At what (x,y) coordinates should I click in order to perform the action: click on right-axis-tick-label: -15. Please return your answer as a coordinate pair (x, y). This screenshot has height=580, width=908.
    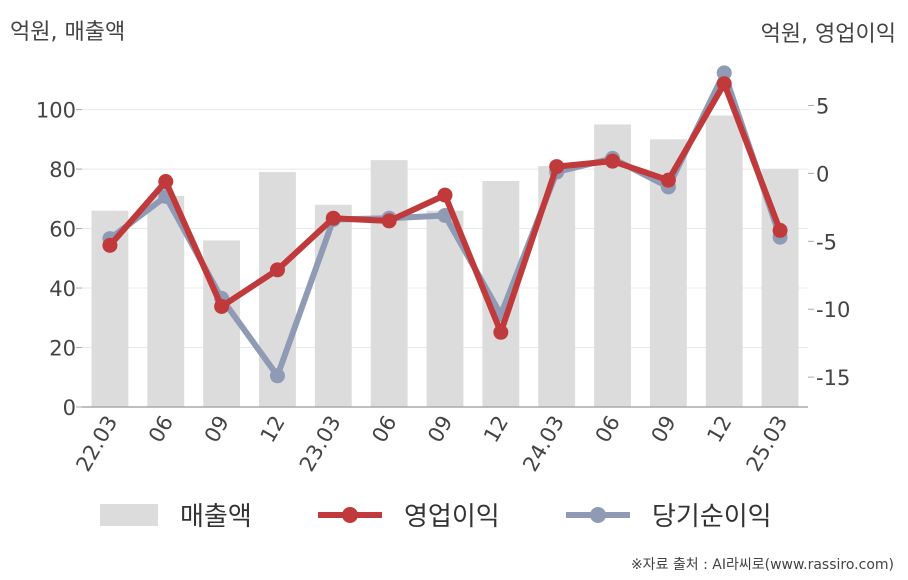
    Looking at the image, I should click on (833, 378).